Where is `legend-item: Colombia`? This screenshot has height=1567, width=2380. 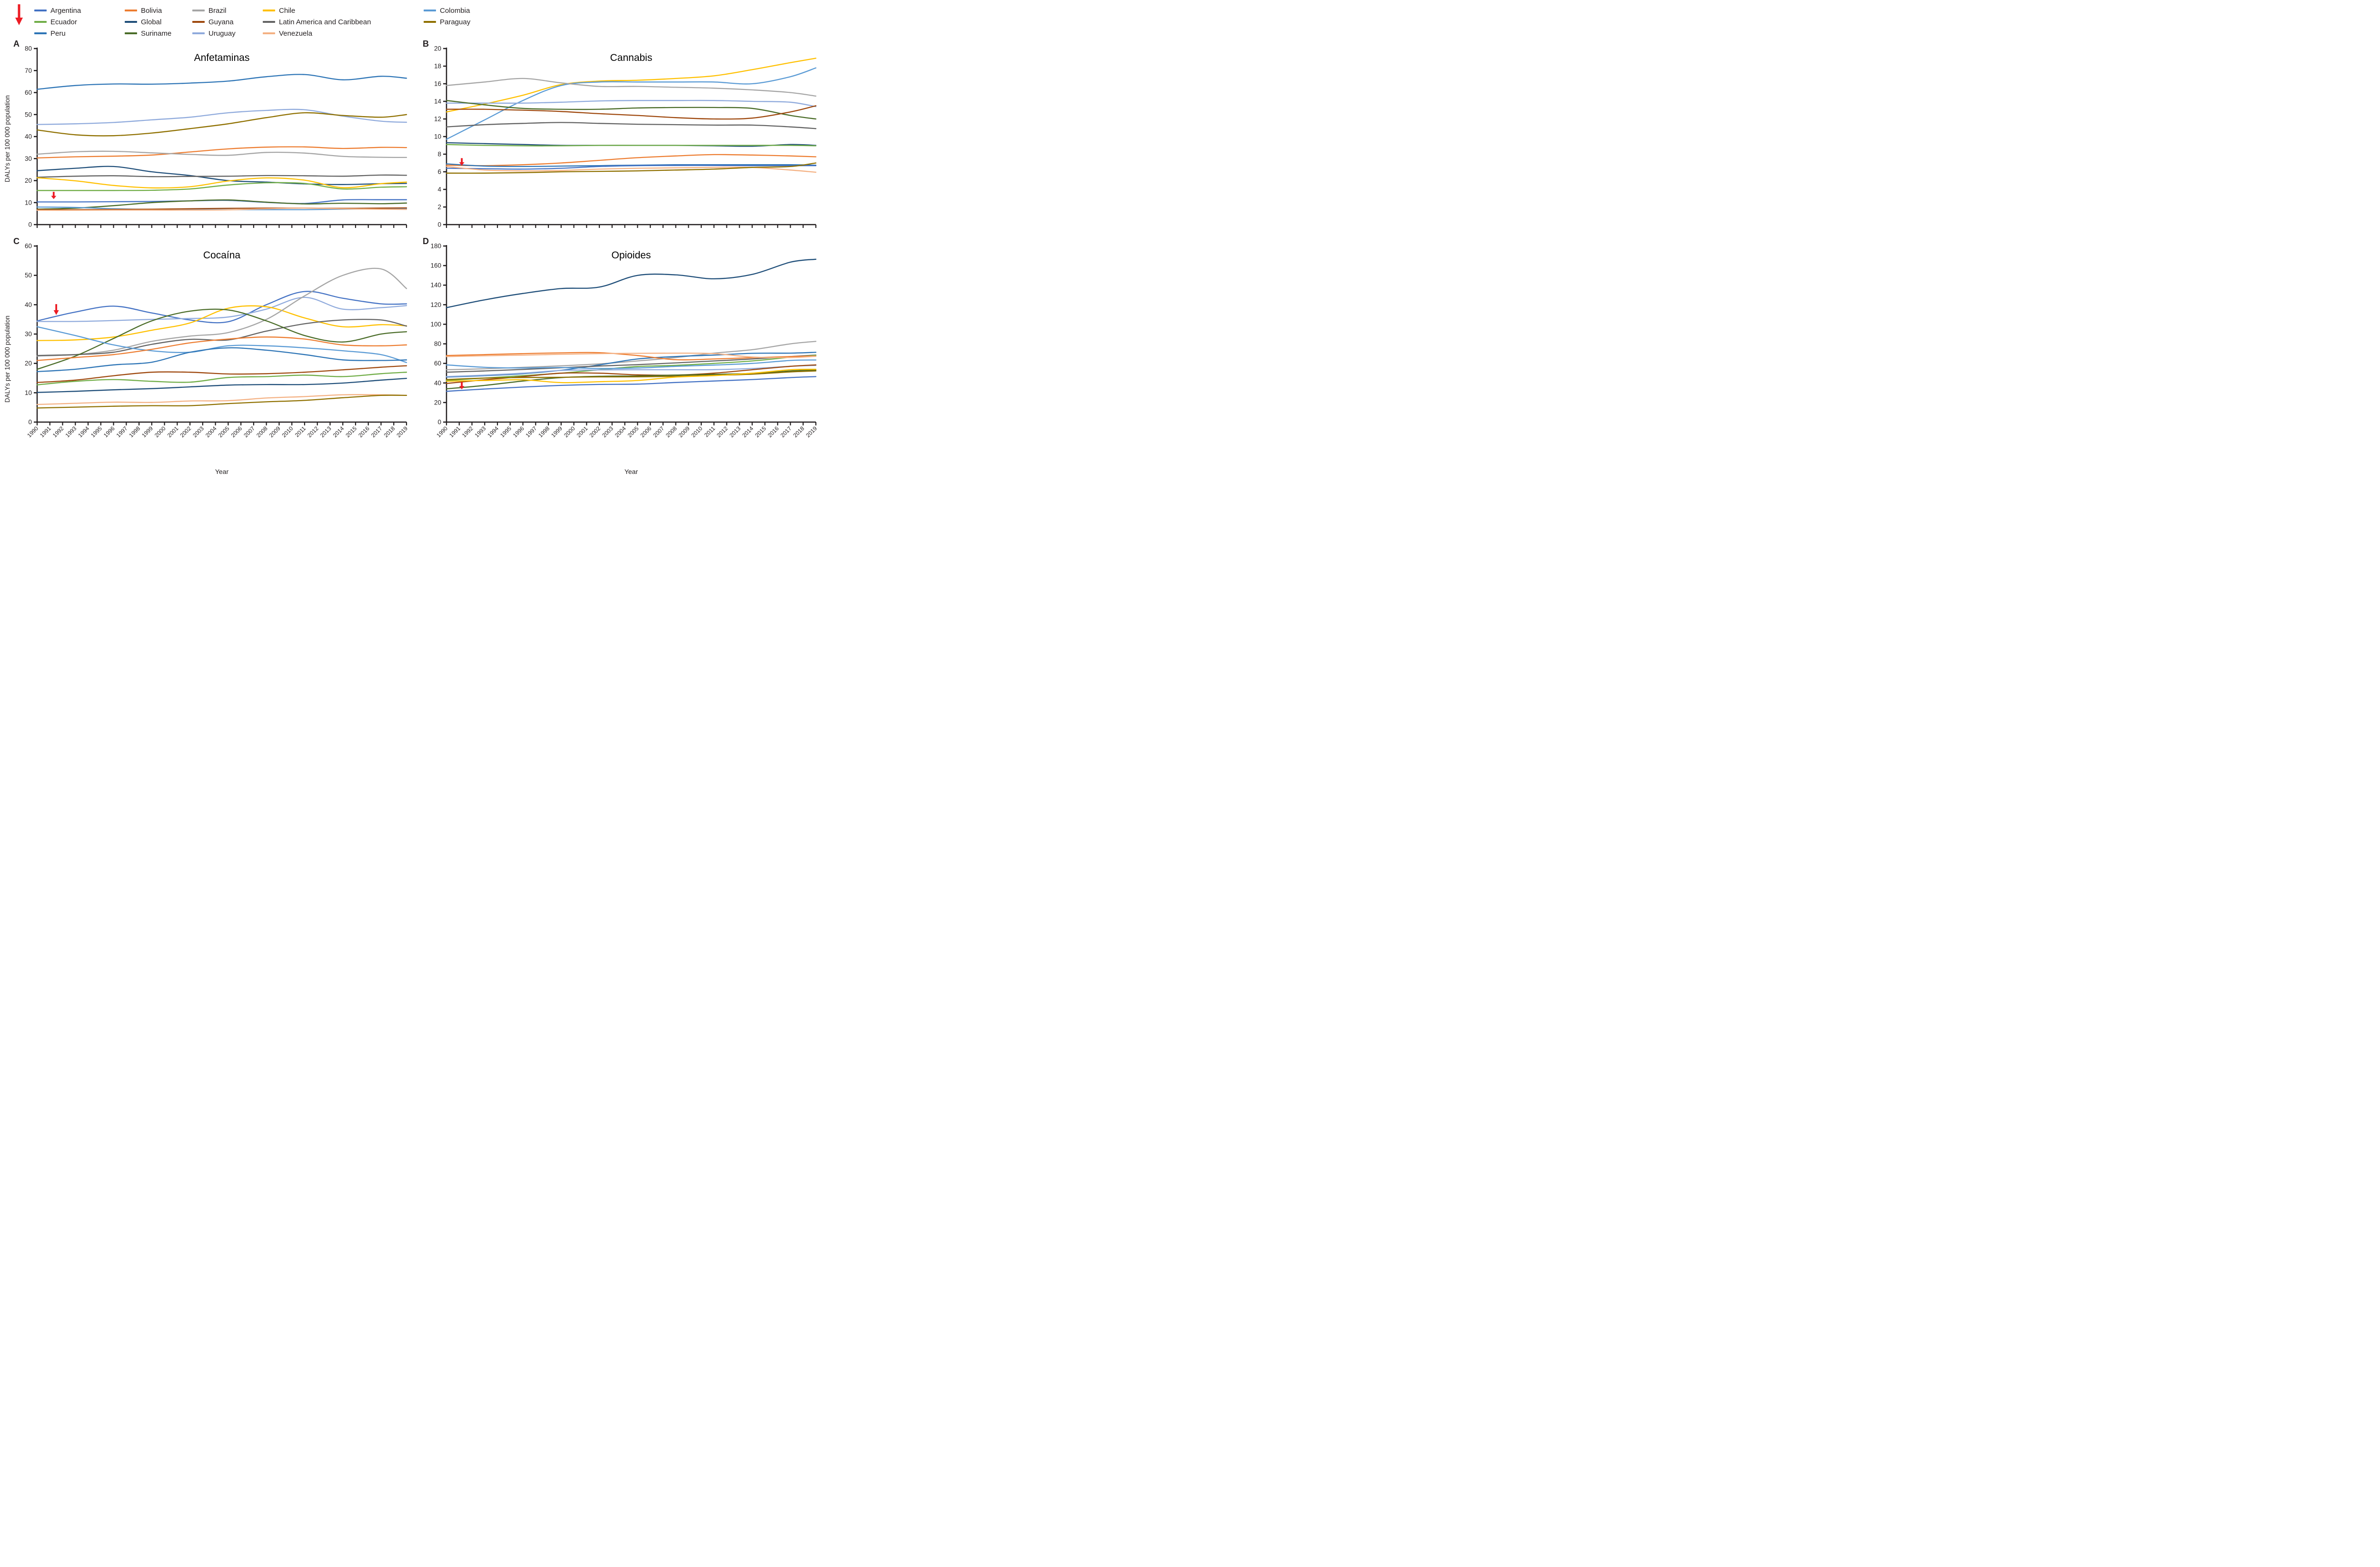
legend-item: Colombia is located at coordinates (459, 11).